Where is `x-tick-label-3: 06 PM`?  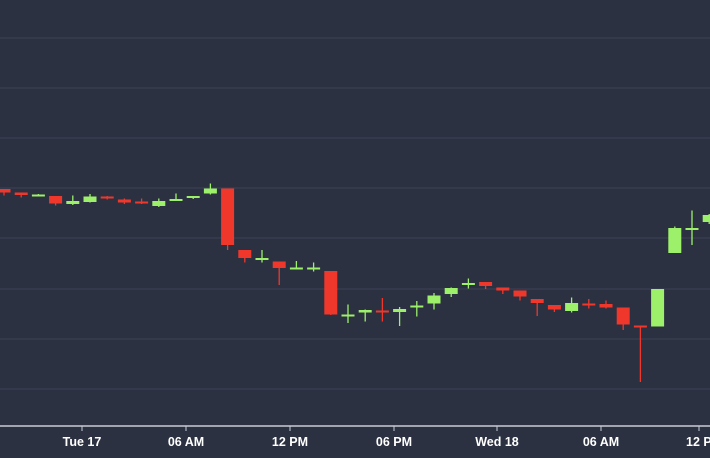 x-tick-label-3: 06 PM is located at coordinates (394, 442).